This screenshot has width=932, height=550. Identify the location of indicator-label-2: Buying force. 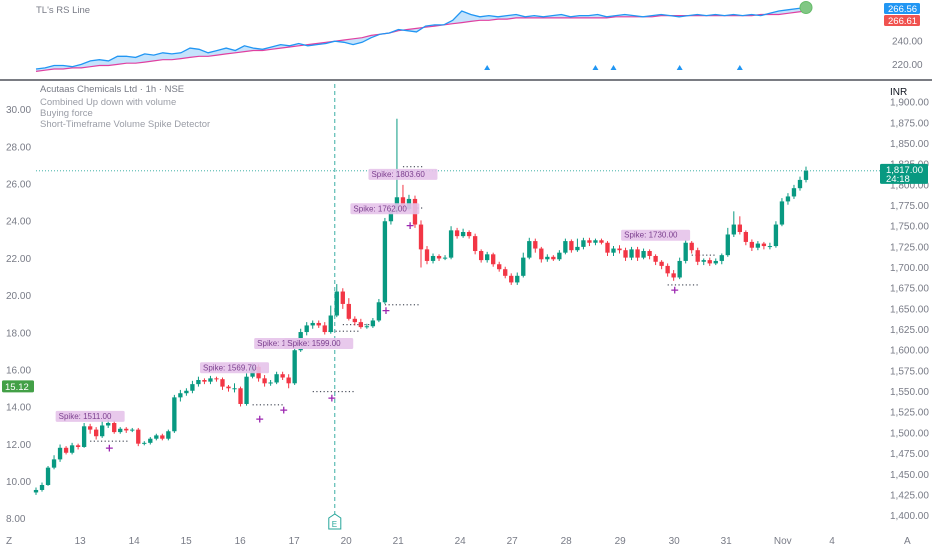
(66, 113).